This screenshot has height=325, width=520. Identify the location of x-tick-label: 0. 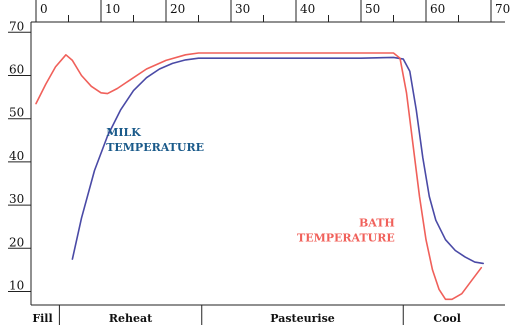
(44, 9).